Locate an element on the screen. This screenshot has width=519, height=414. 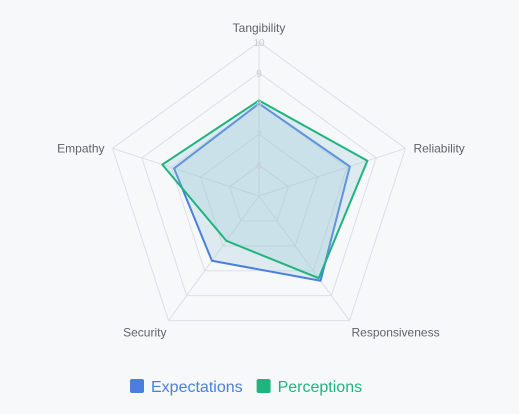
legend-label: Expectations is located at coordinates (197, 387).